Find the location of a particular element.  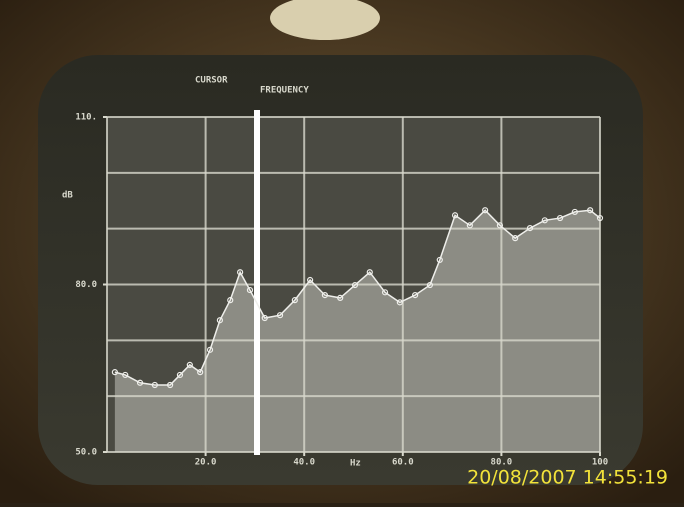

x-tick-label: 40.0 is located at coordinates (304, 463).